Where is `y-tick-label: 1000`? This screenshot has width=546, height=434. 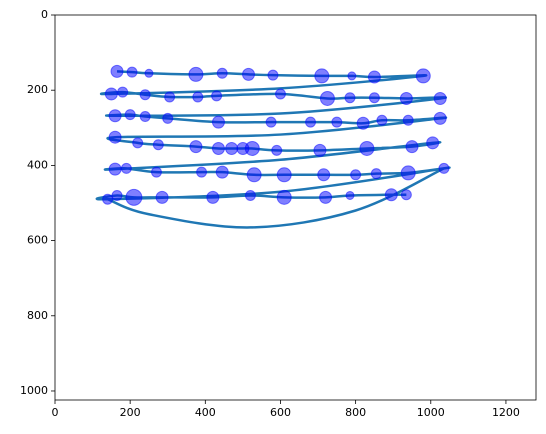
y-tick-label: 1000 is located at coordinates (34, 390).